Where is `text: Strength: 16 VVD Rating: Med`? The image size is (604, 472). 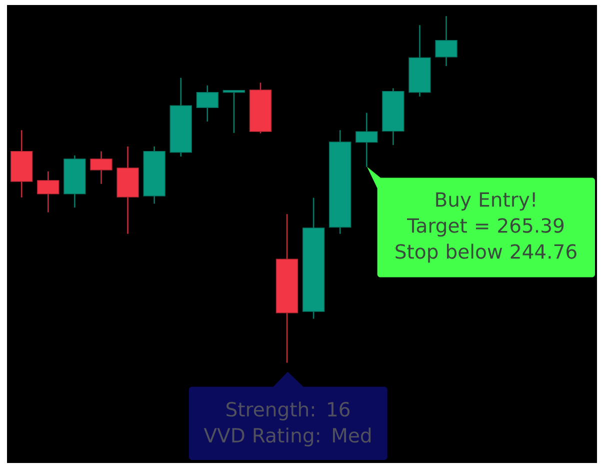
text: Strength: 16 VVD Rating: Med is located at coordinates (287, 424).